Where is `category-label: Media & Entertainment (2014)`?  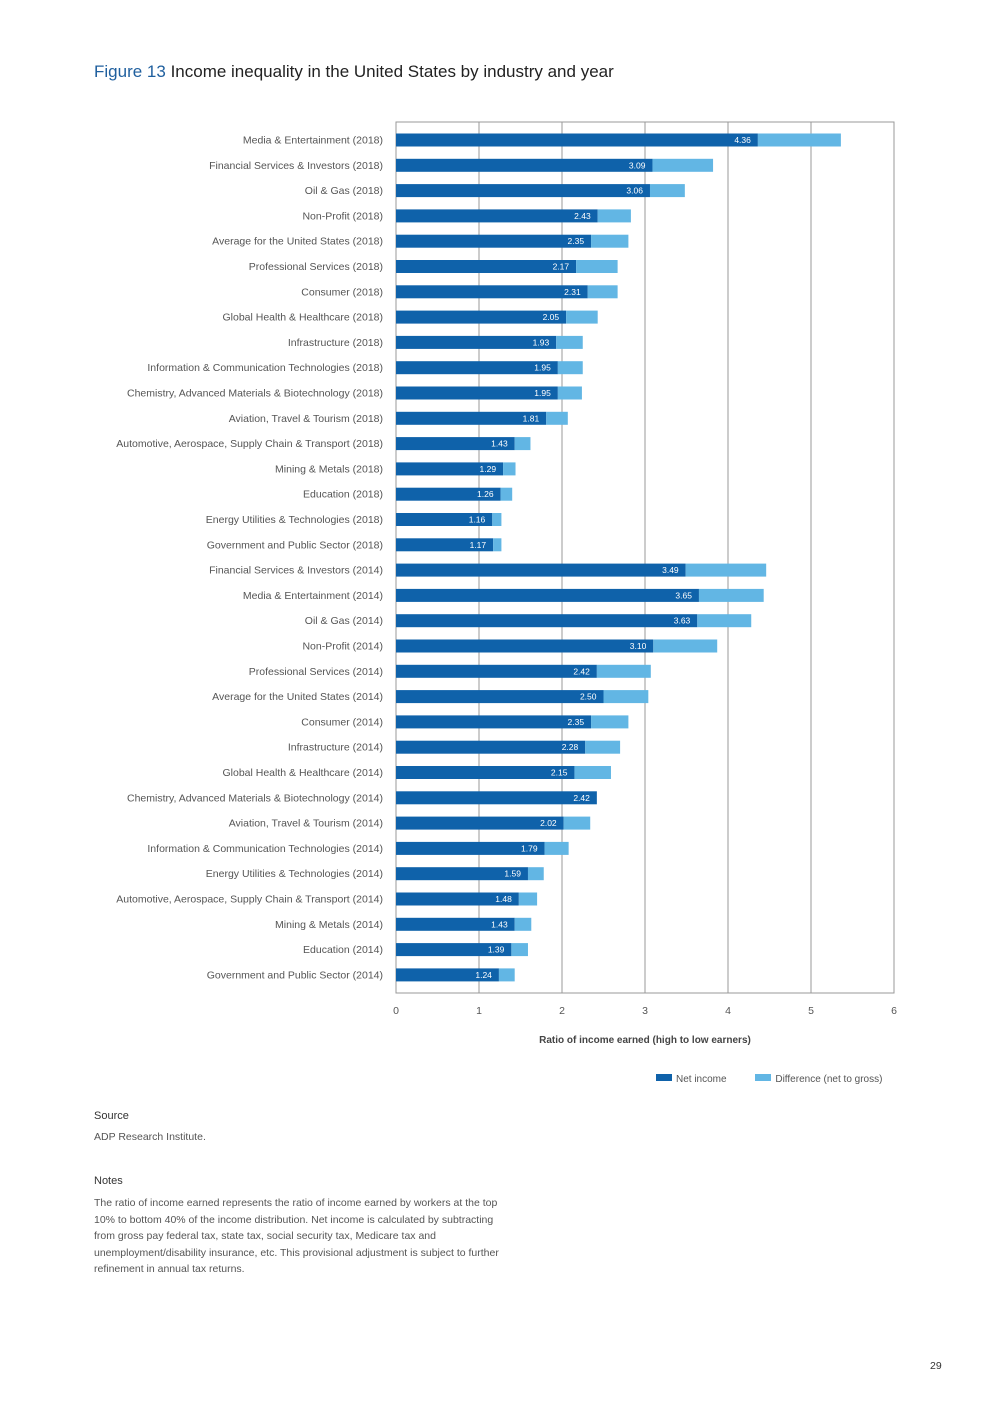
category-label: Media & Entertainment (2014) is located at coordinates (313, 596).